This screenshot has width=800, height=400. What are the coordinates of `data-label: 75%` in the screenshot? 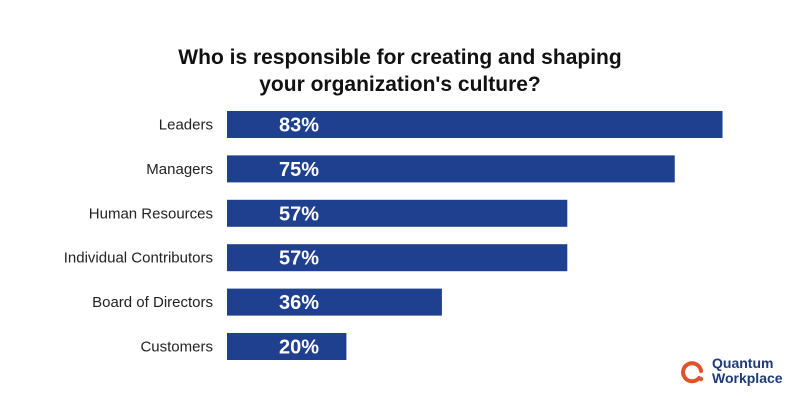 It's located at (299, 170).